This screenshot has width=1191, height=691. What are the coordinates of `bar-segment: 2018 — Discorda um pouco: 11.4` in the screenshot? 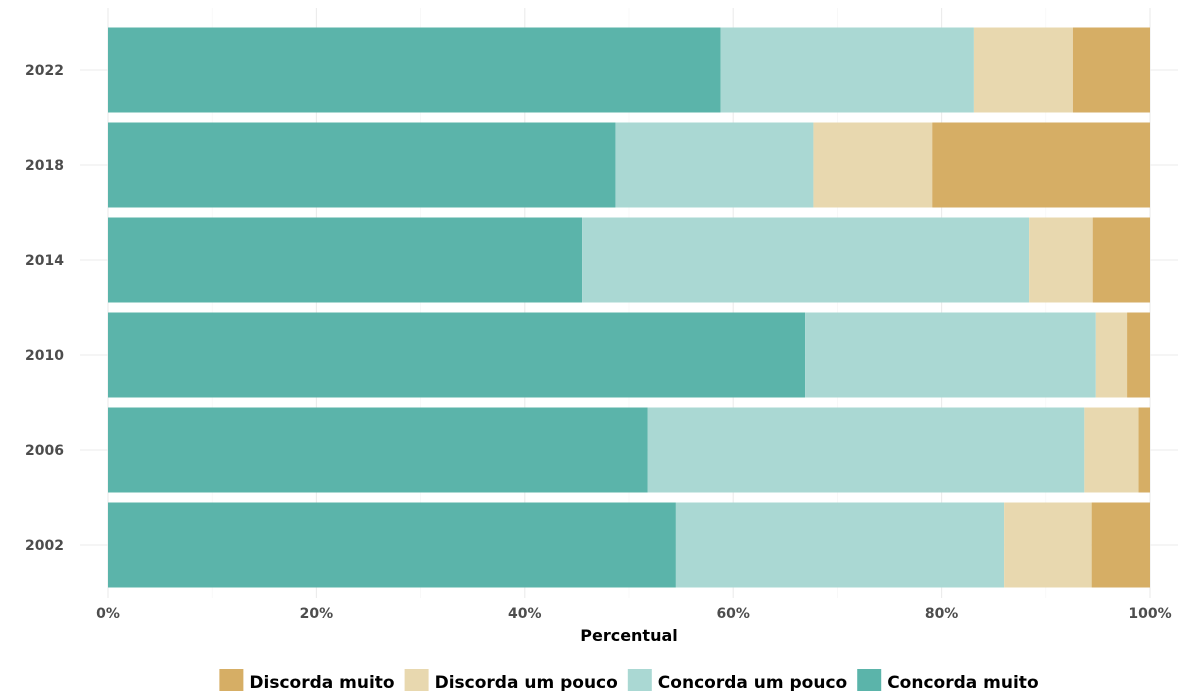 It's located at (873, 165).